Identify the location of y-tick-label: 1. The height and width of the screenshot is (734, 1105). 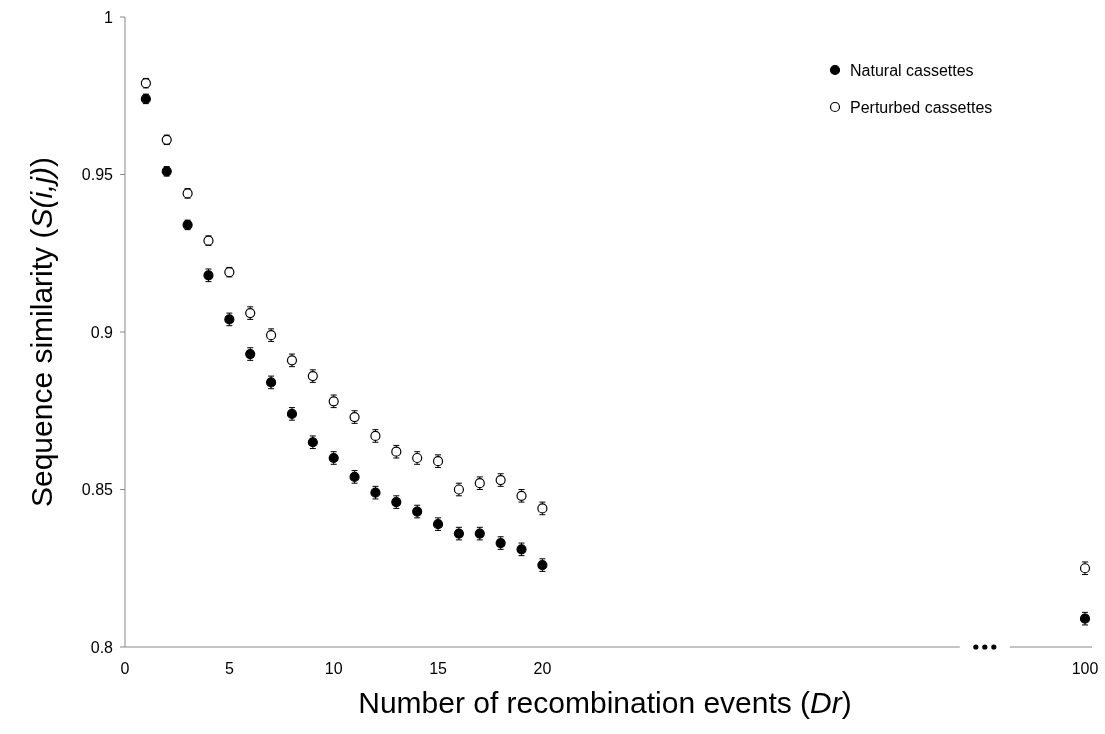
(109, 17).